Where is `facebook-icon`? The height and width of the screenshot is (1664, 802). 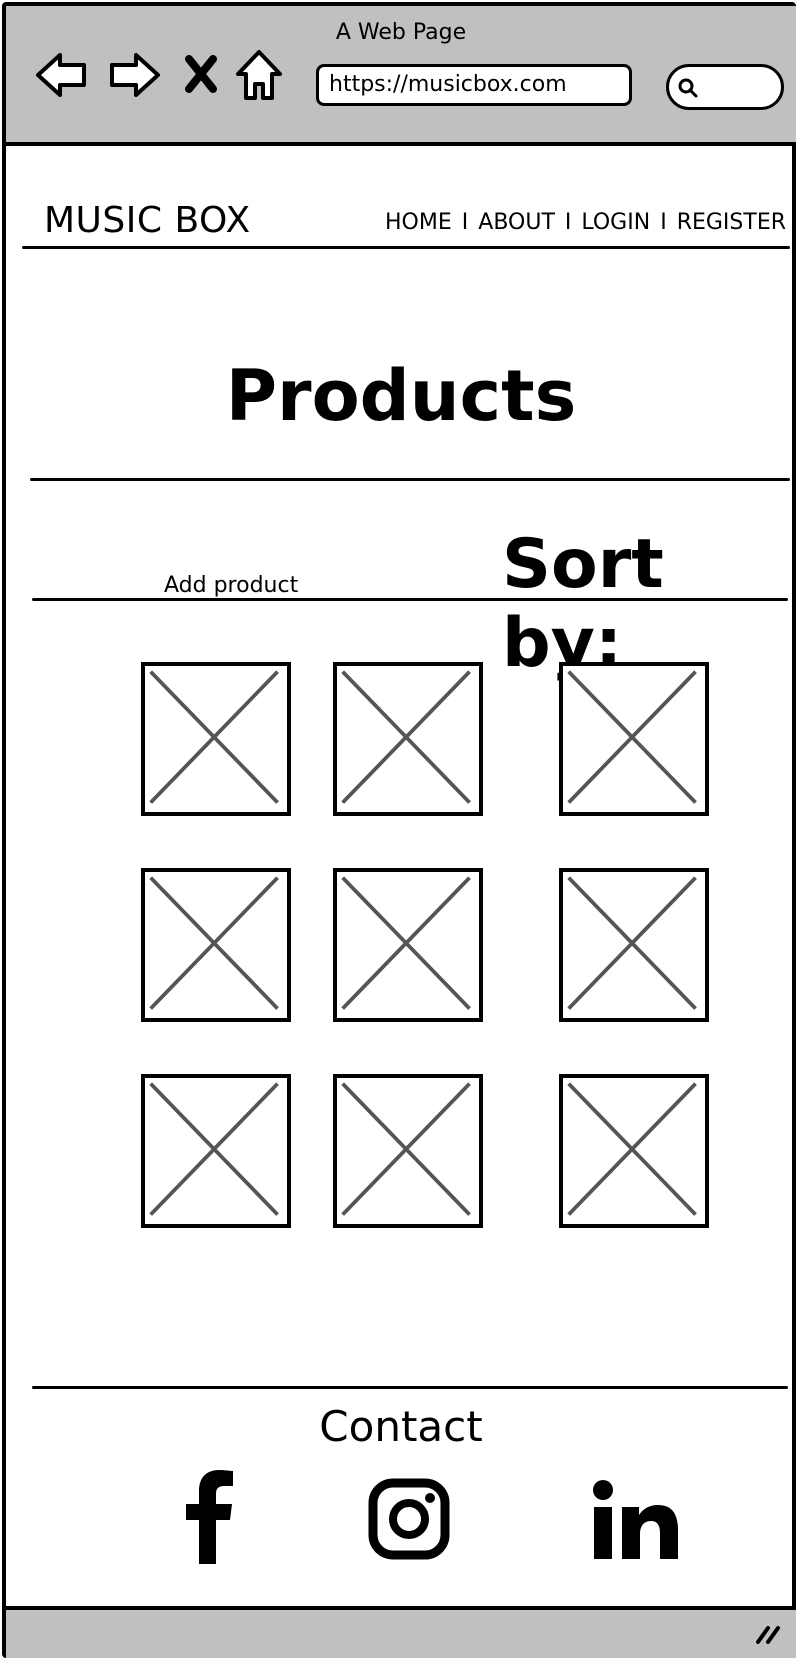
facebook-icon is located at coordinates (211, 1519).